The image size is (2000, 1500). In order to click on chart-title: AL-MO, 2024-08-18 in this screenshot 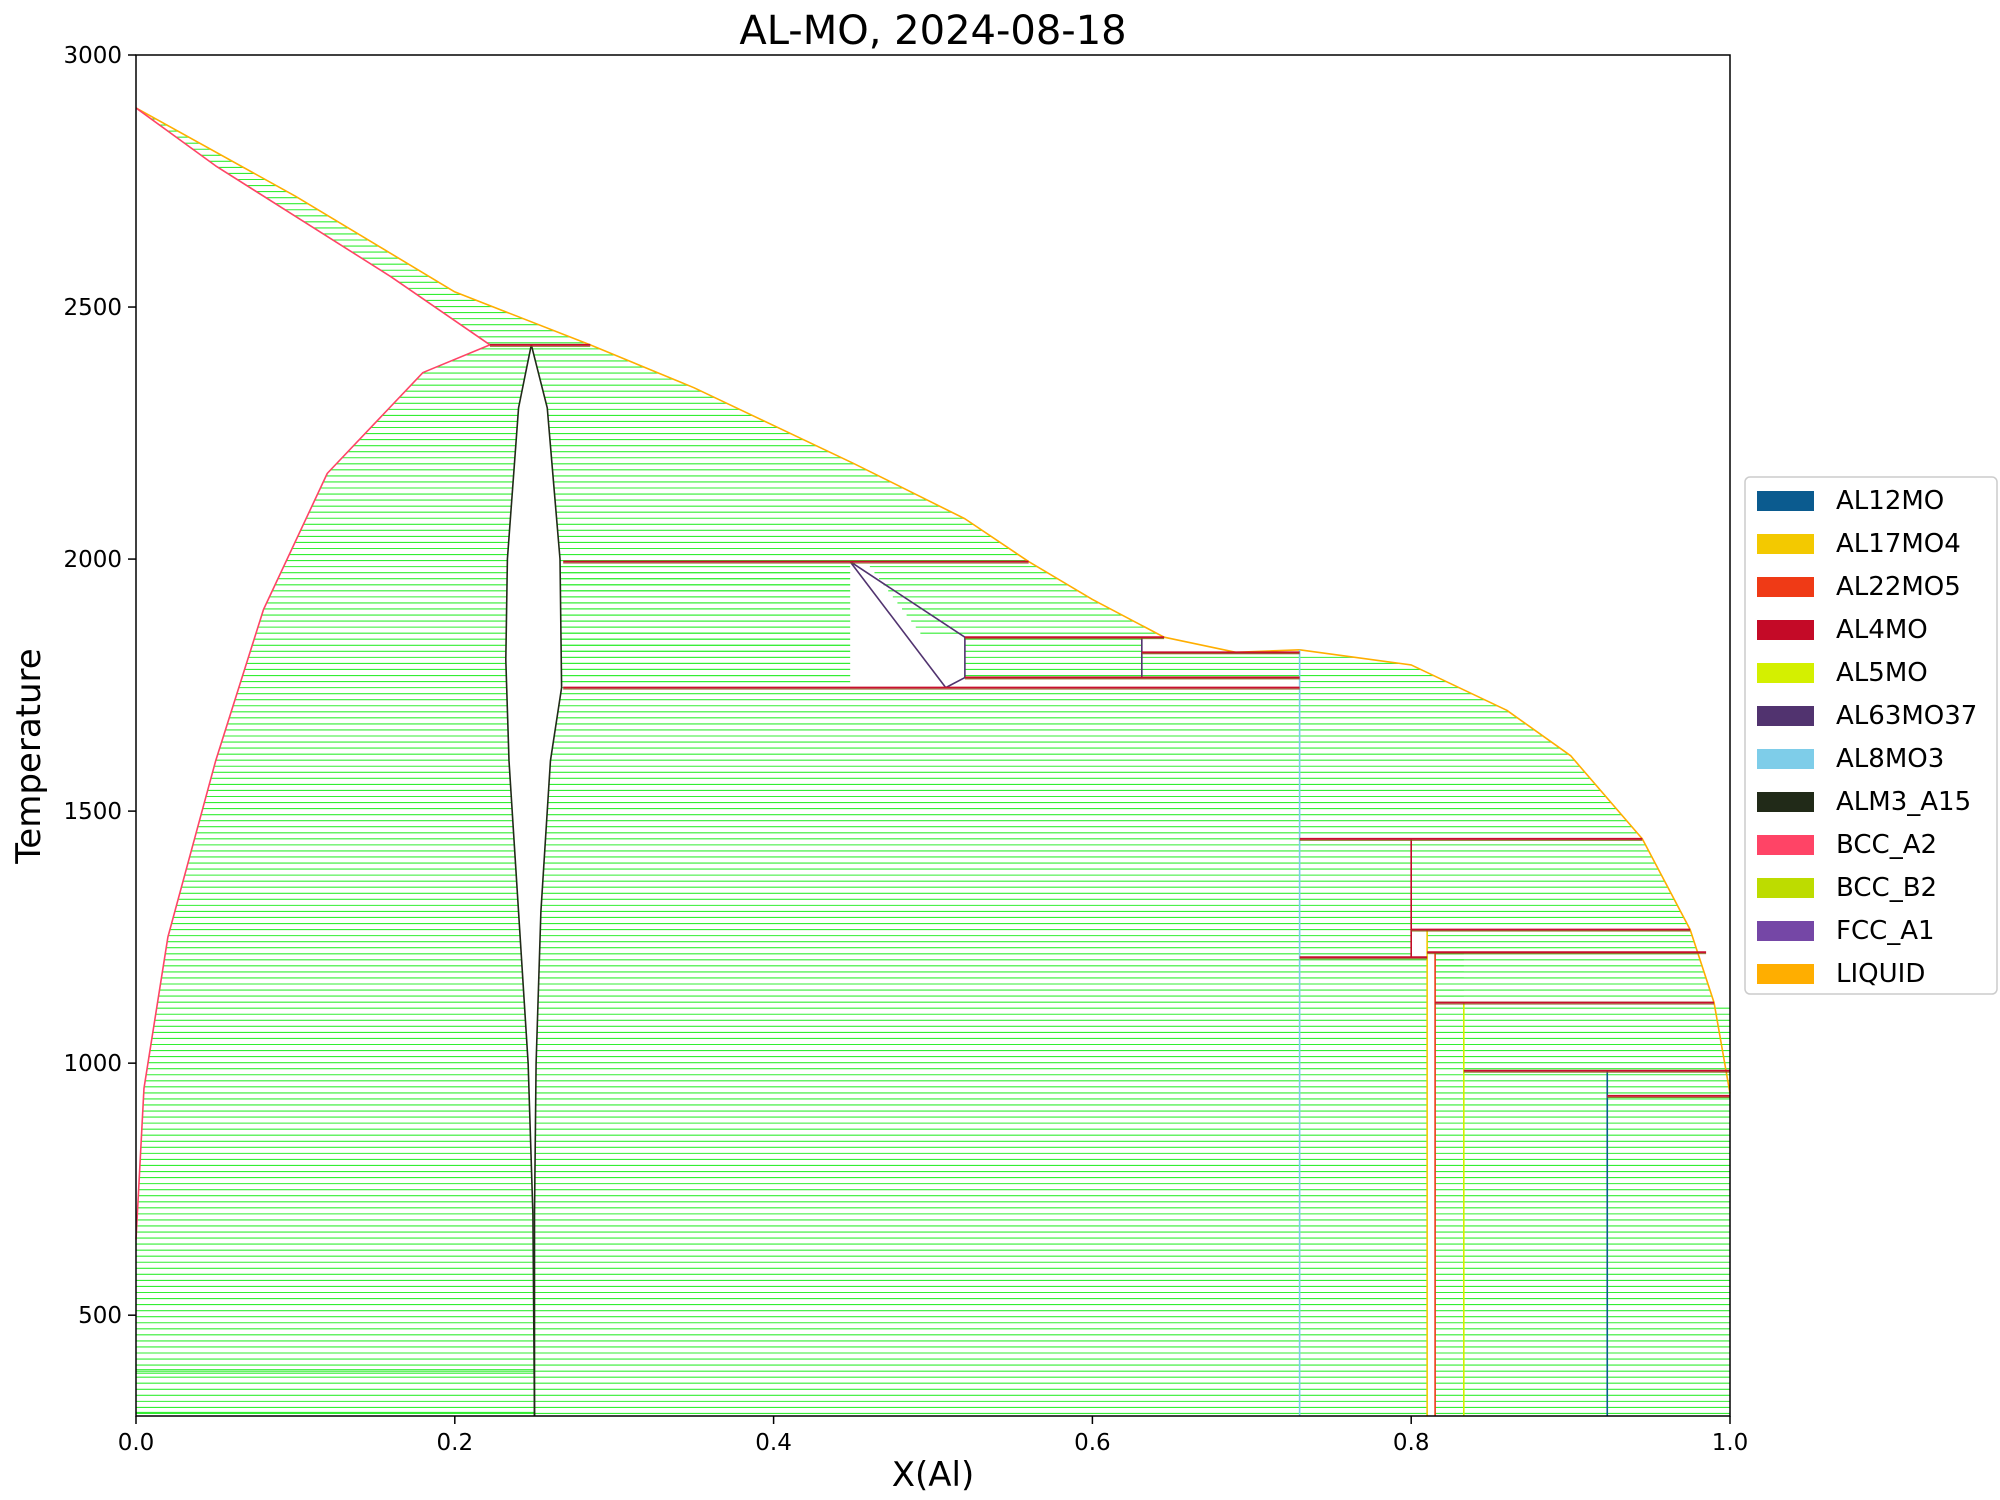, I will do `click(932, 31)`.